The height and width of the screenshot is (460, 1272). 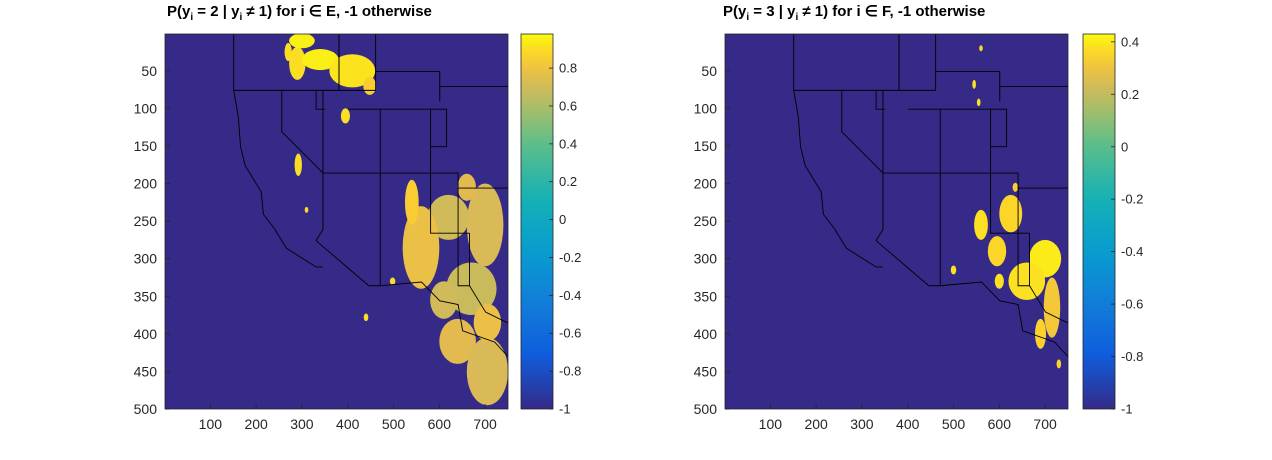 What do you see at coordinates (337, 11) in the screenshot?
I see `title-end: ≠ 1) for i ∈ E, -1 otherwise` at bounding box center [337, 11].